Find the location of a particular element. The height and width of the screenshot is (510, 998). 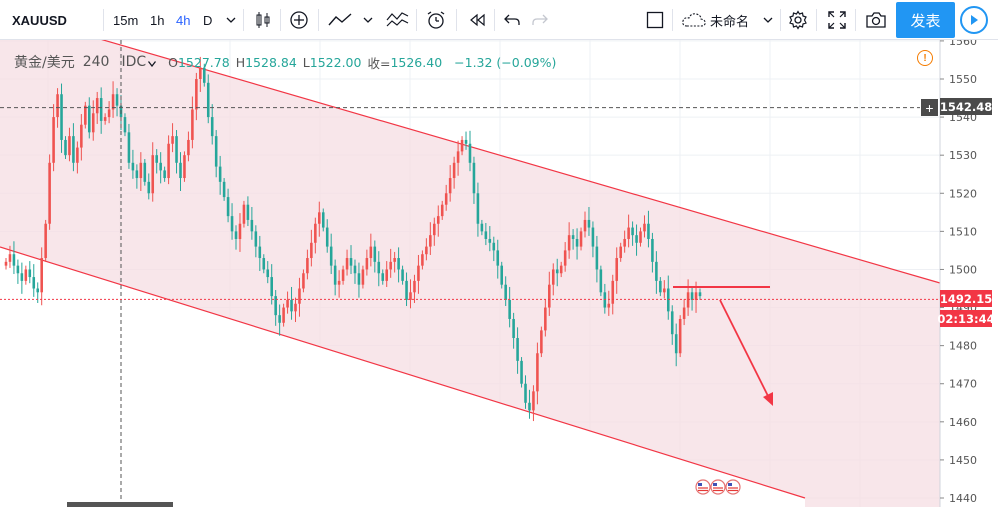

timeframe-4h: 4h is located at coordinates (183, 20).